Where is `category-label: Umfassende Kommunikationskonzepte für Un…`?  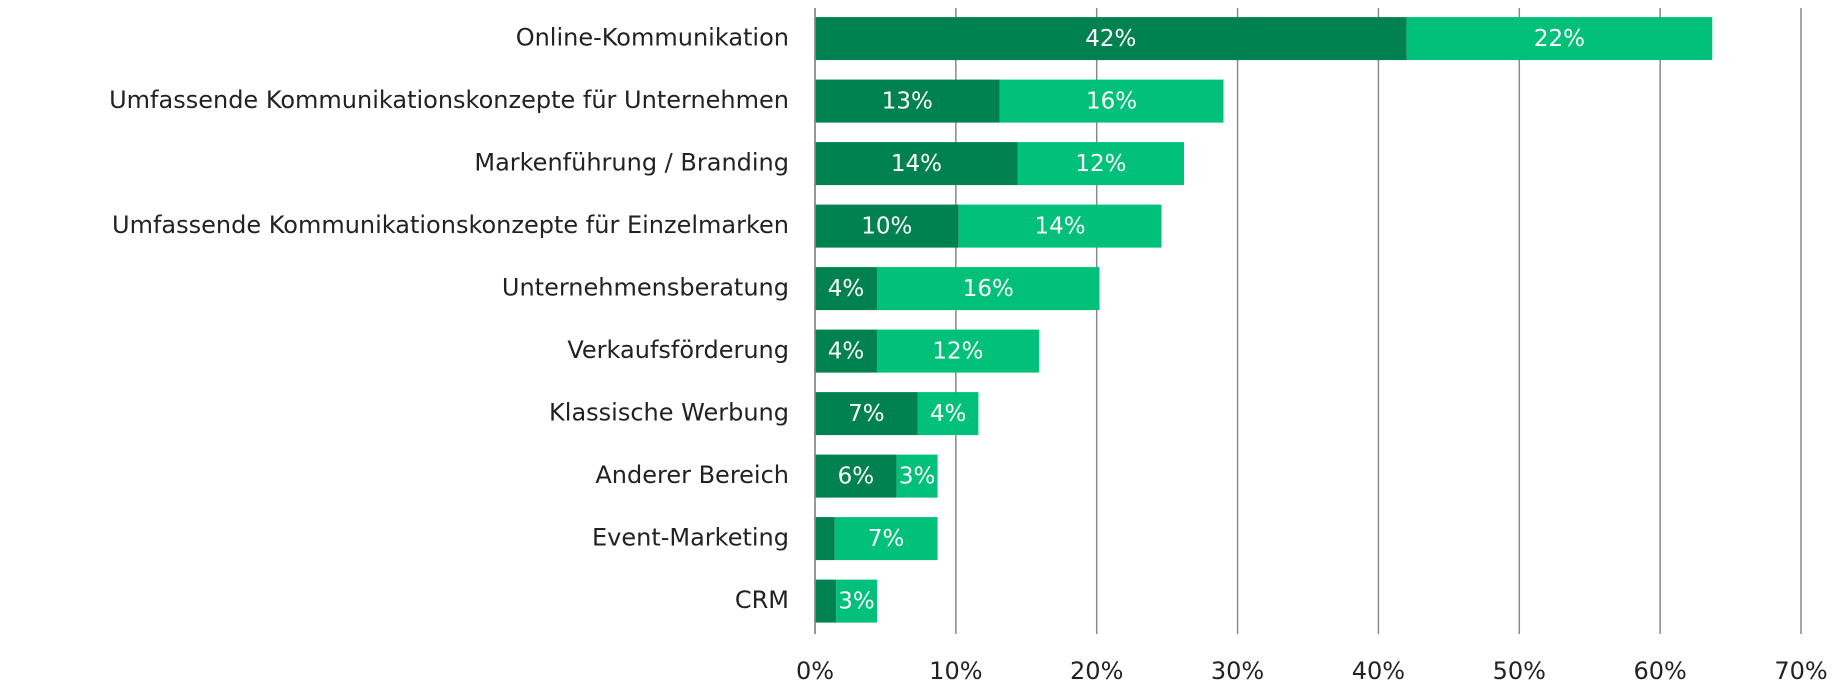 category-label: Umfassende Kommunikationskonzepte für Un… is located at coordinates (449, 100).